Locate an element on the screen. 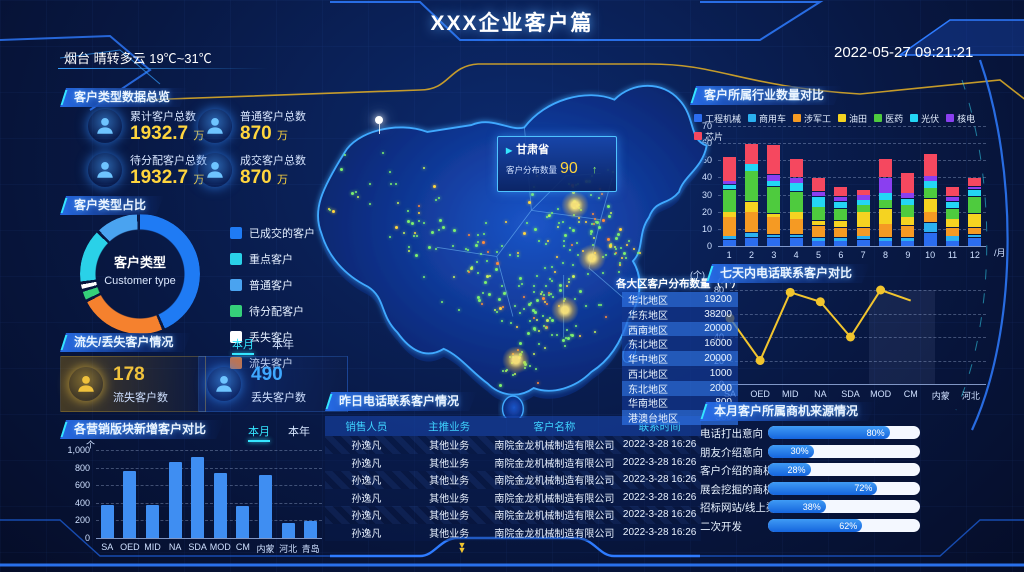 The height and width of the screenshot is (572, 1024). churn-tab-month: 本月 is located at coordinates (243, 345).